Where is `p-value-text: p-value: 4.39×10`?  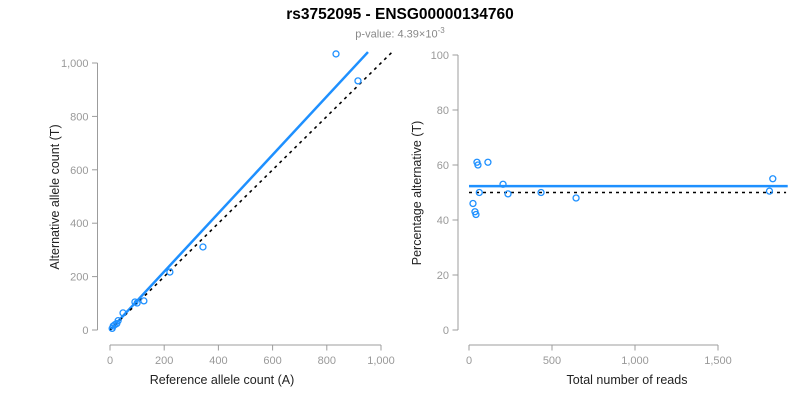
p-value-text: p-value: 4.39×10 is located at coordinates (396, 34).